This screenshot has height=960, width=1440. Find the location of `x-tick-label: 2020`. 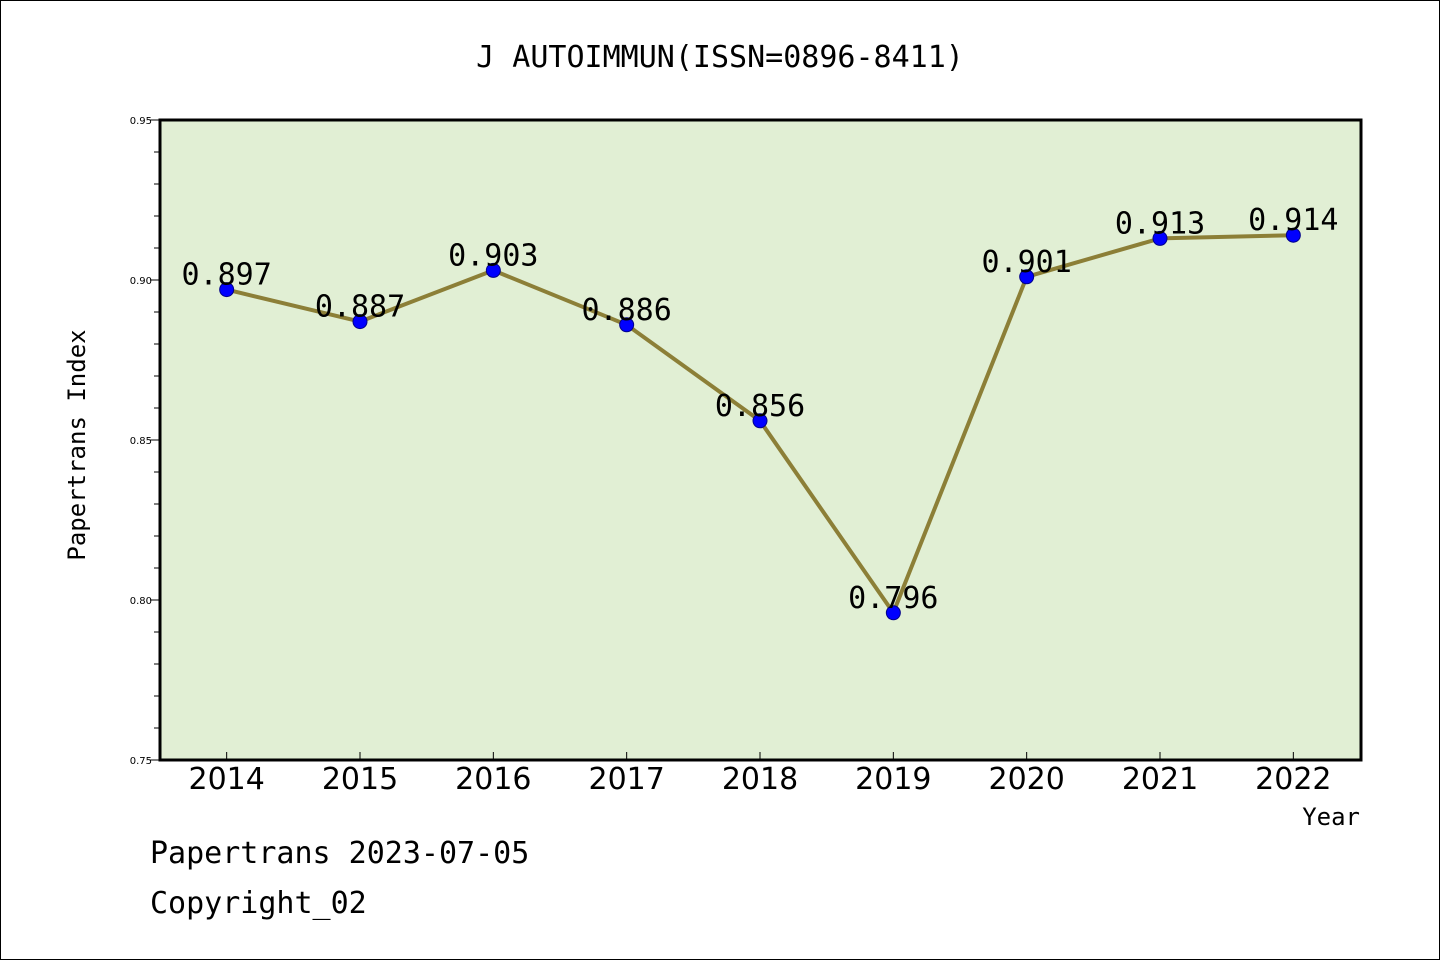

x-tick-label: 2020 is located at coordinates (1026, 779).